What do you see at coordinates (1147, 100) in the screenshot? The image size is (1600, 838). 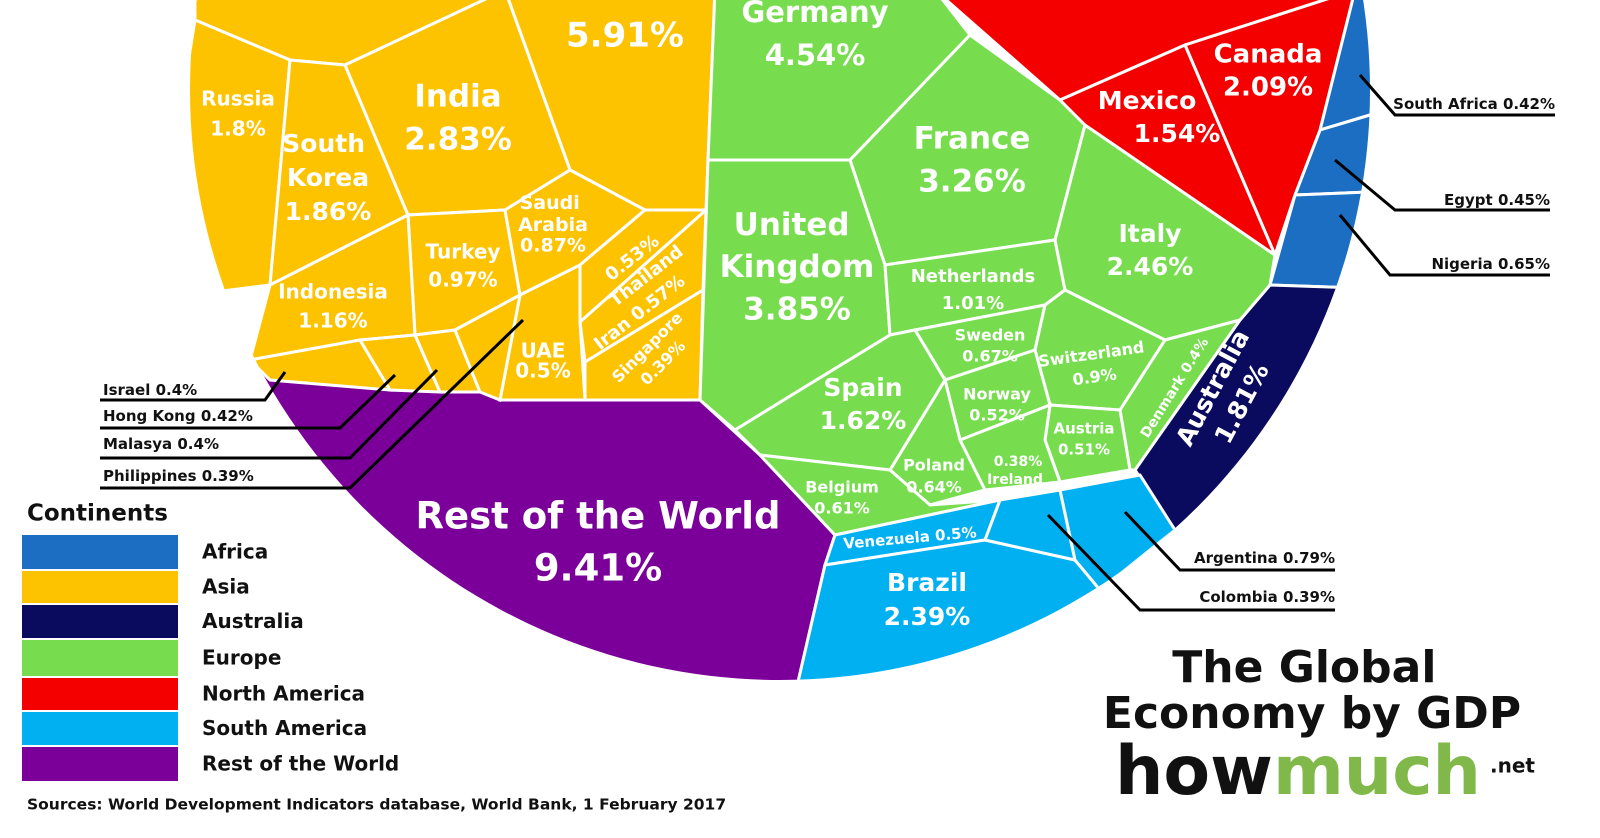 I see `cell-name: Mexico` at bounding box center [1147, 100].